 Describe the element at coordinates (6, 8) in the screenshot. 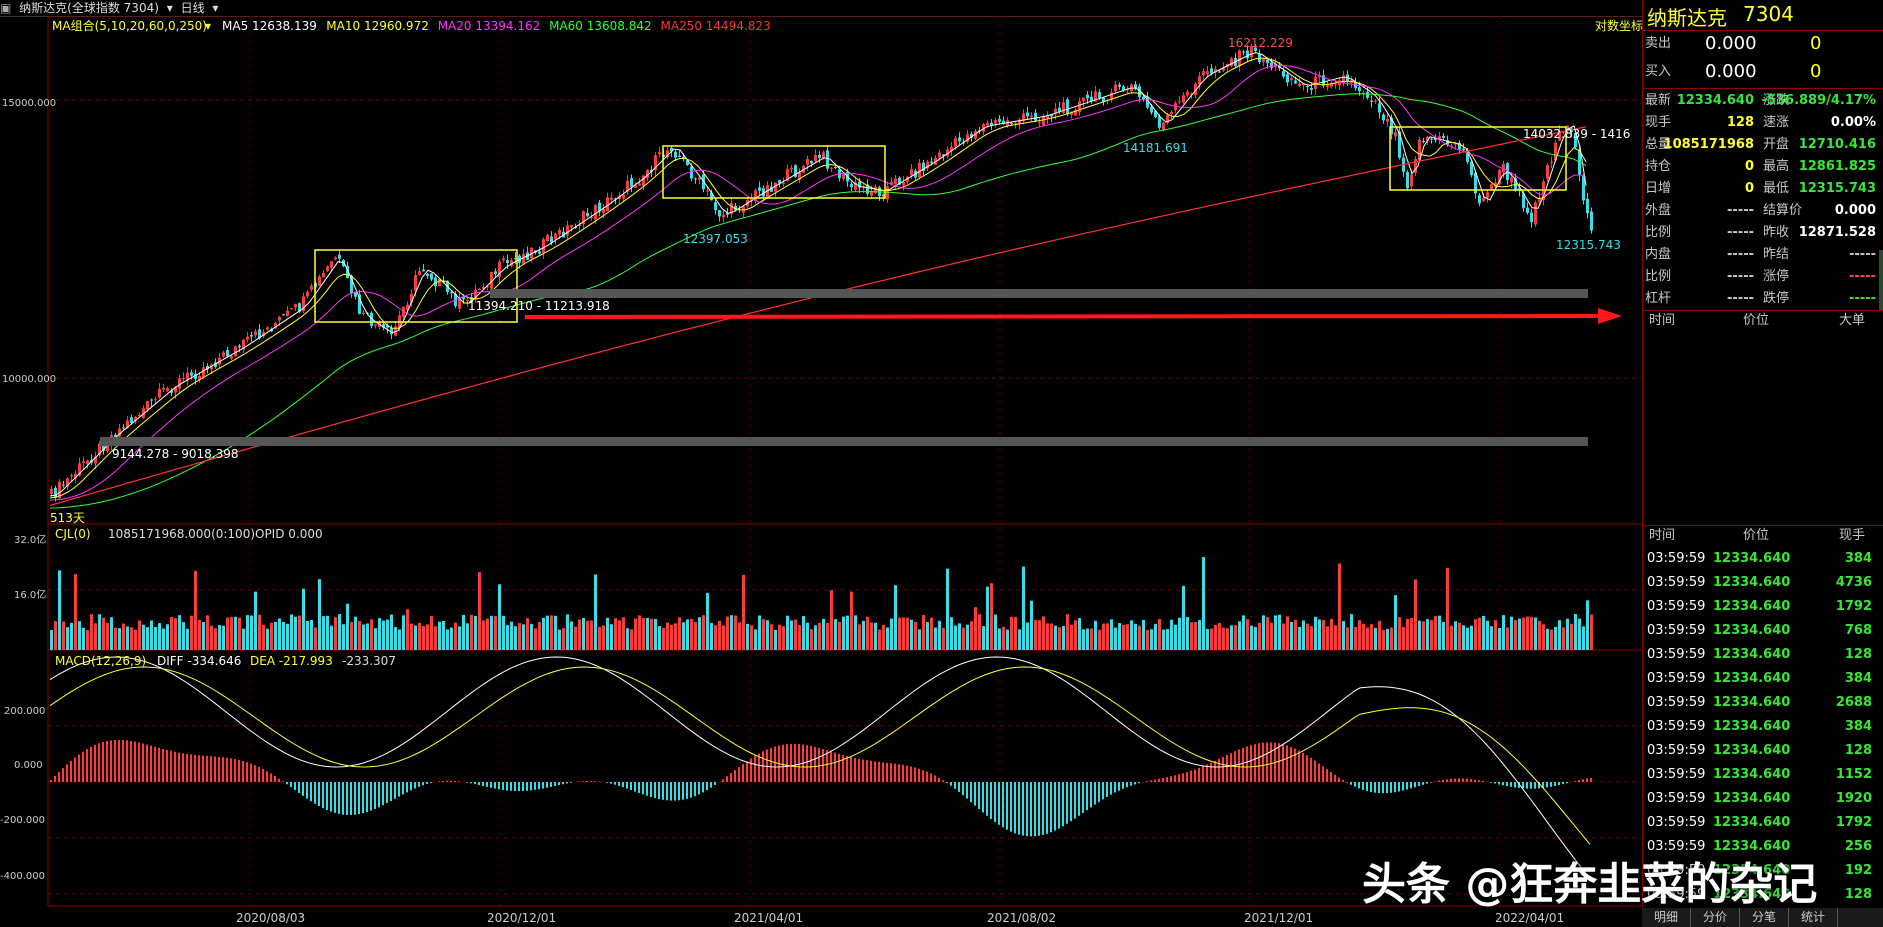

I see `menu-icon: ▣` at that location.